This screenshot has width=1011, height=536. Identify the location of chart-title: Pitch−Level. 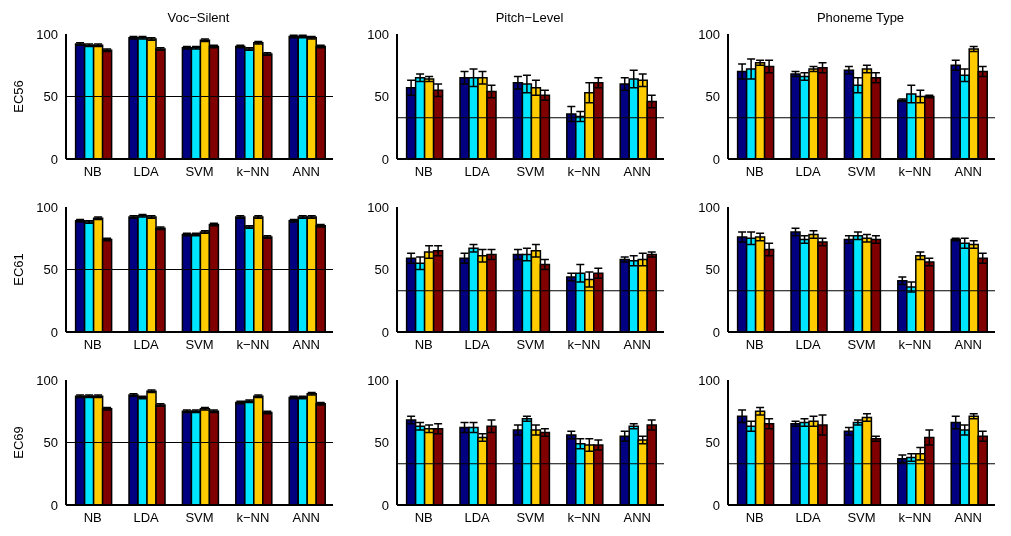
(529, 18).